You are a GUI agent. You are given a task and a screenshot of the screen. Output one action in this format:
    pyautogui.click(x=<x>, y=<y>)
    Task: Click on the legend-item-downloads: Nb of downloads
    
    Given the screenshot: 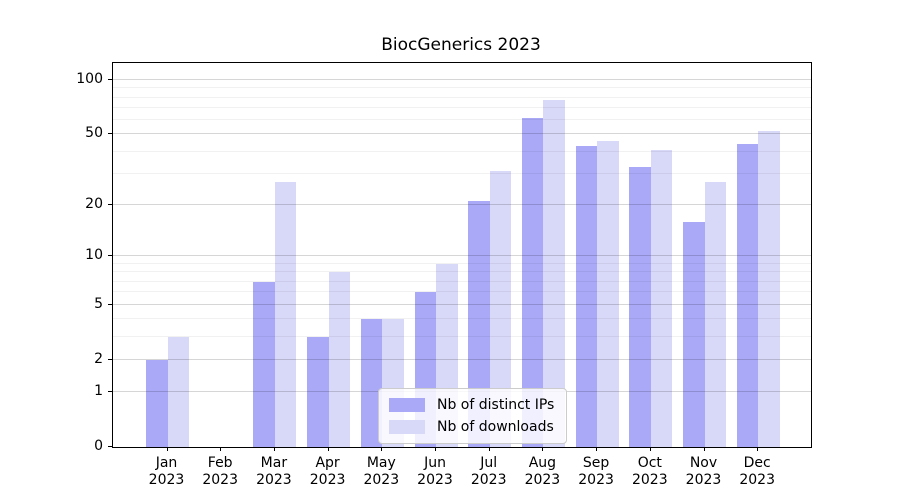 What is the action you would take?
    pyautogui.click(x=471, y=427)
    